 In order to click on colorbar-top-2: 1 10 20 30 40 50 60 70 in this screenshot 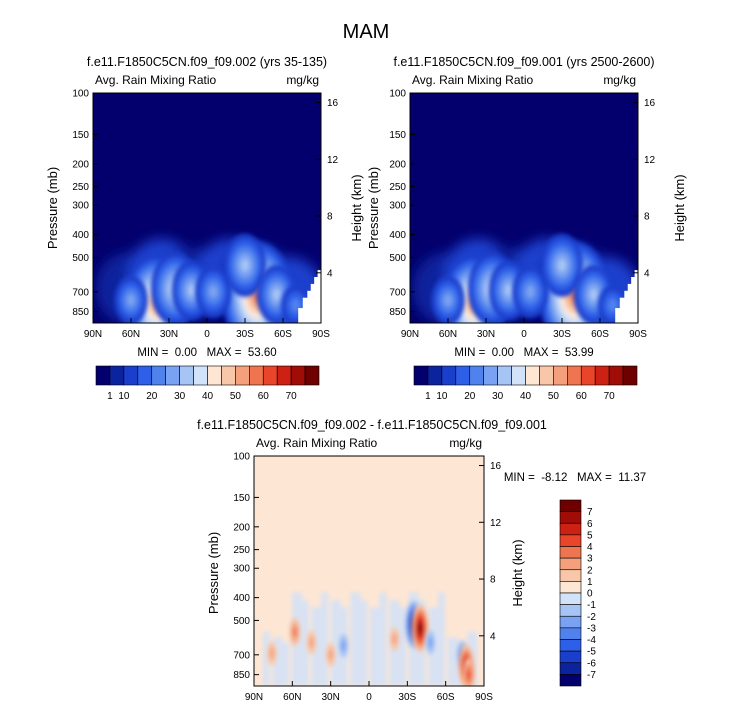, I will do `click(525, 383)`.